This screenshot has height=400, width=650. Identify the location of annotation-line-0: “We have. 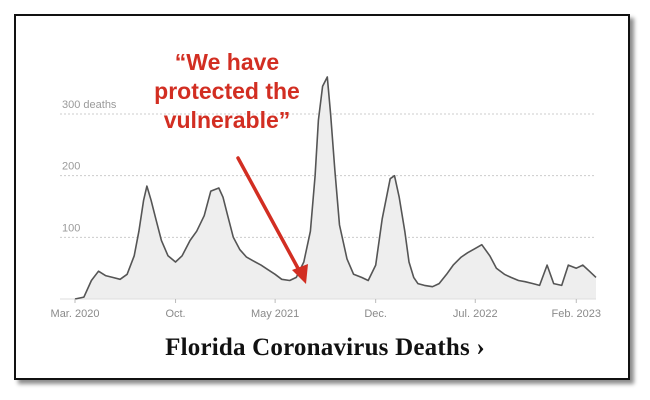
(227, 62).